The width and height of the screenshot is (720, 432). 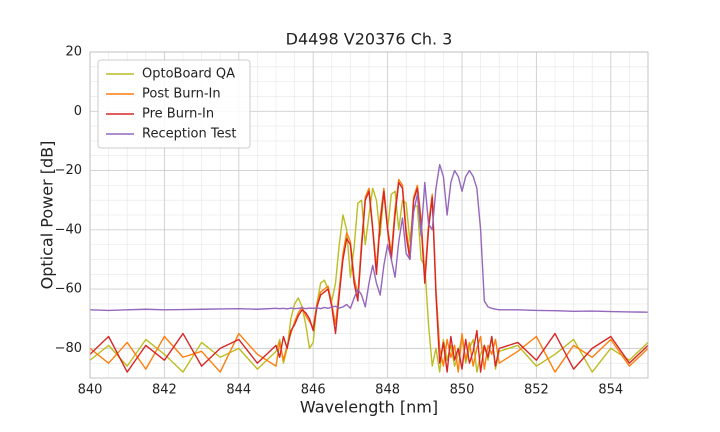 What do you see at coordinates (68, 170) in the screenshot?
I see `y-tick-label: −20` at bounding box center [68, 170].